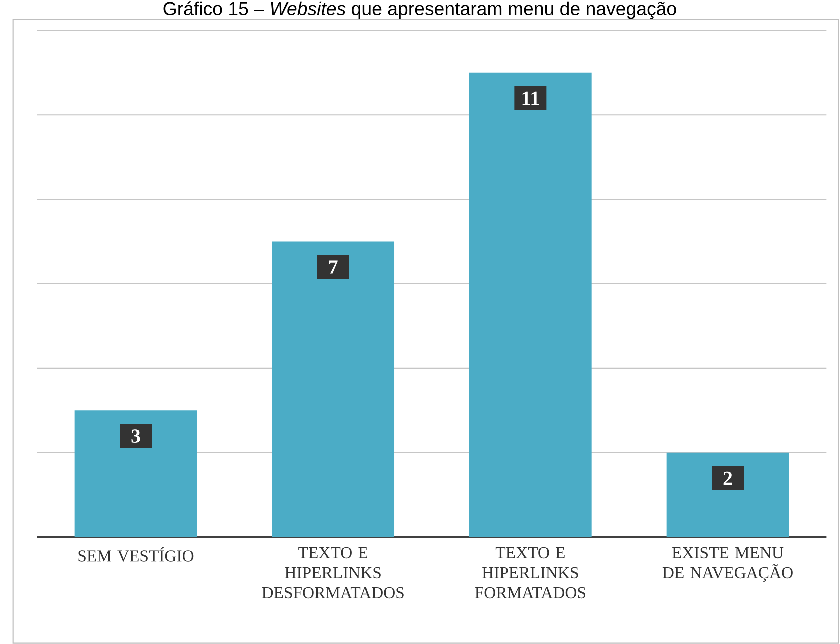  I want to click on x-tick-label: SEM VESTÍGIO, so click(136, 554).